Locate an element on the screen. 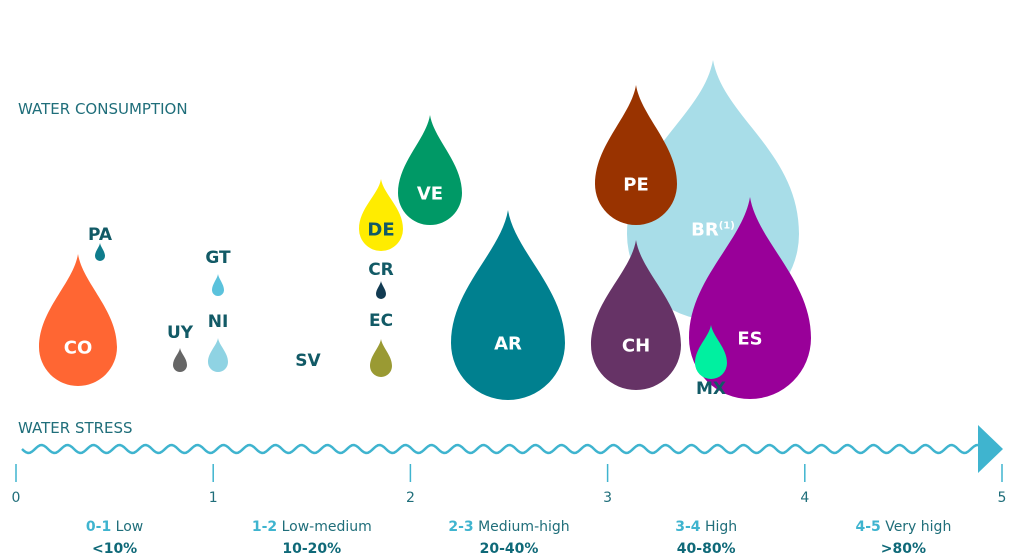  drop-pe: PE is located at coordinates (636, 155).